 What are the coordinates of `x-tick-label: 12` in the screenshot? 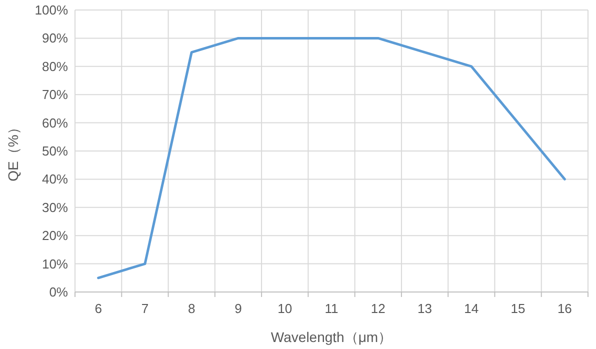 It's located at (378, 308).